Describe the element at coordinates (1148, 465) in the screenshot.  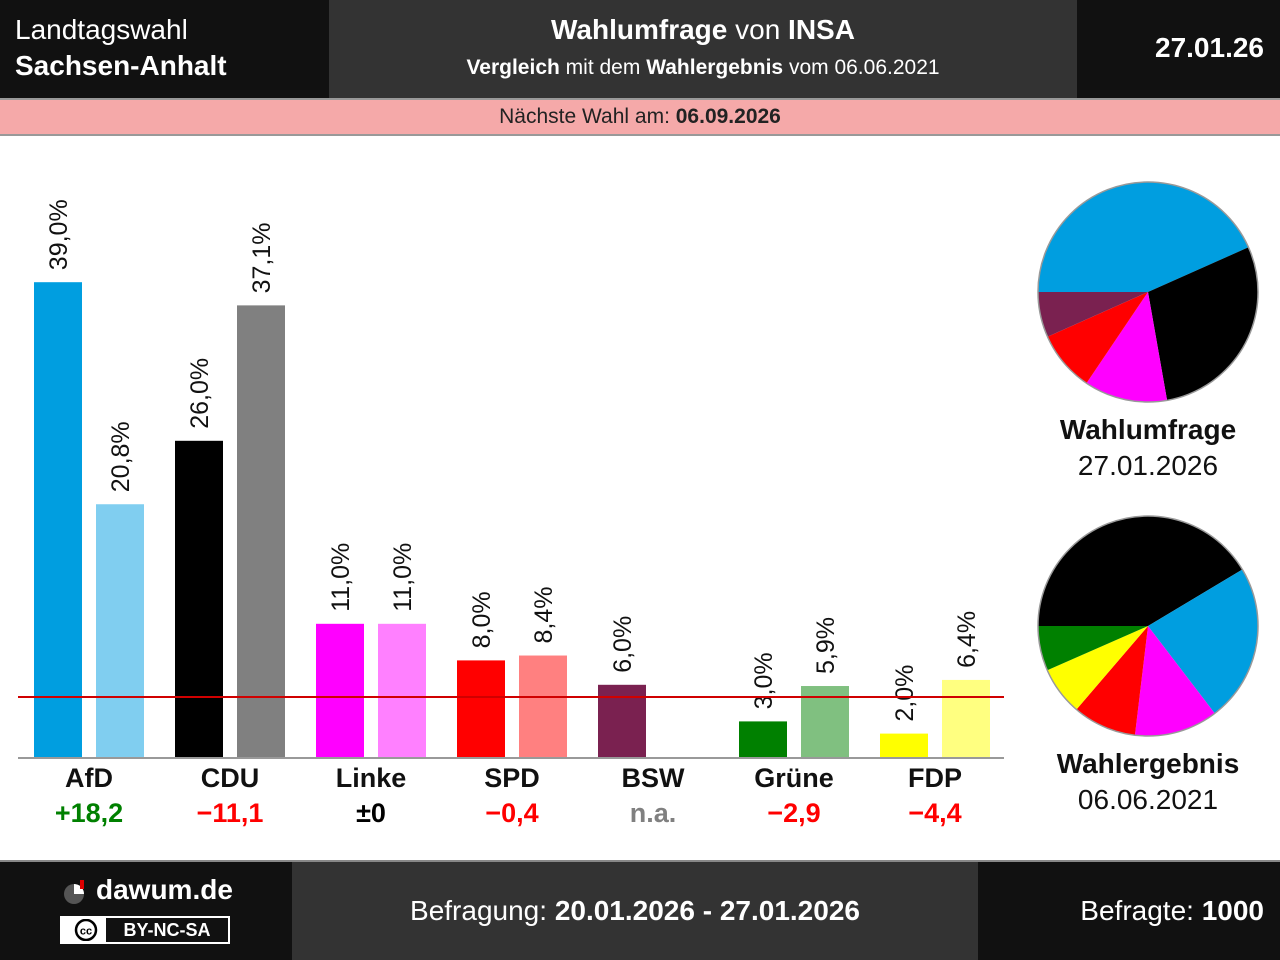
I see `pie1-date: 27.01.2026` at that location.